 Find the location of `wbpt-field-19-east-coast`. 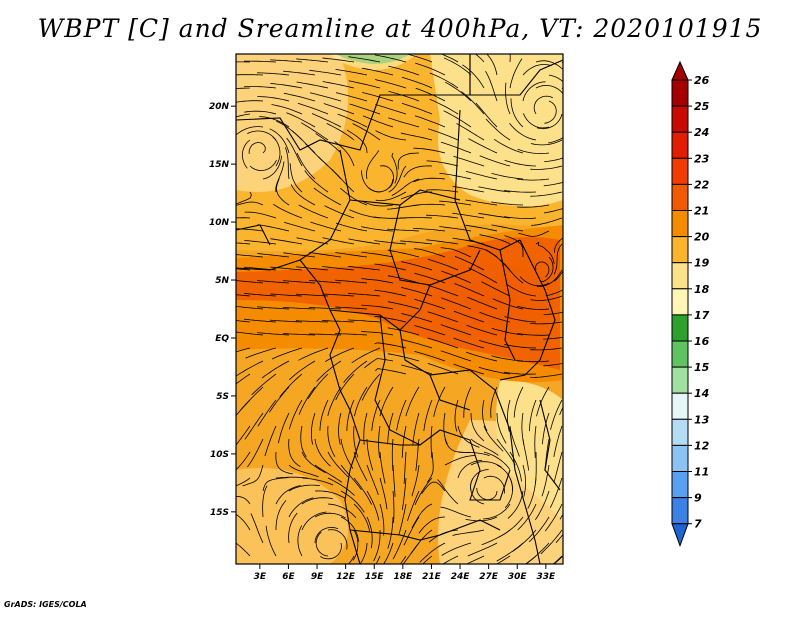

wbpt-field-19-east-coast is located at coordinates (529, 450).